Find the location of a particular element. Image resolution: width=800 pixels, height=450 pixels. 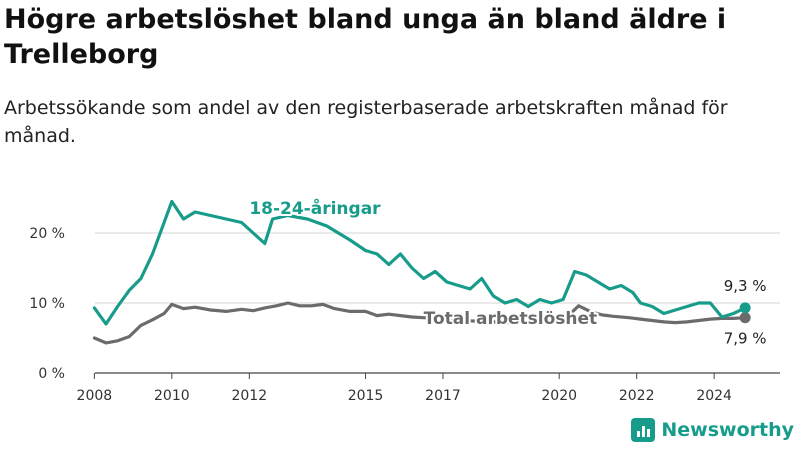

end-point-total is located at coordinates (745, 318).